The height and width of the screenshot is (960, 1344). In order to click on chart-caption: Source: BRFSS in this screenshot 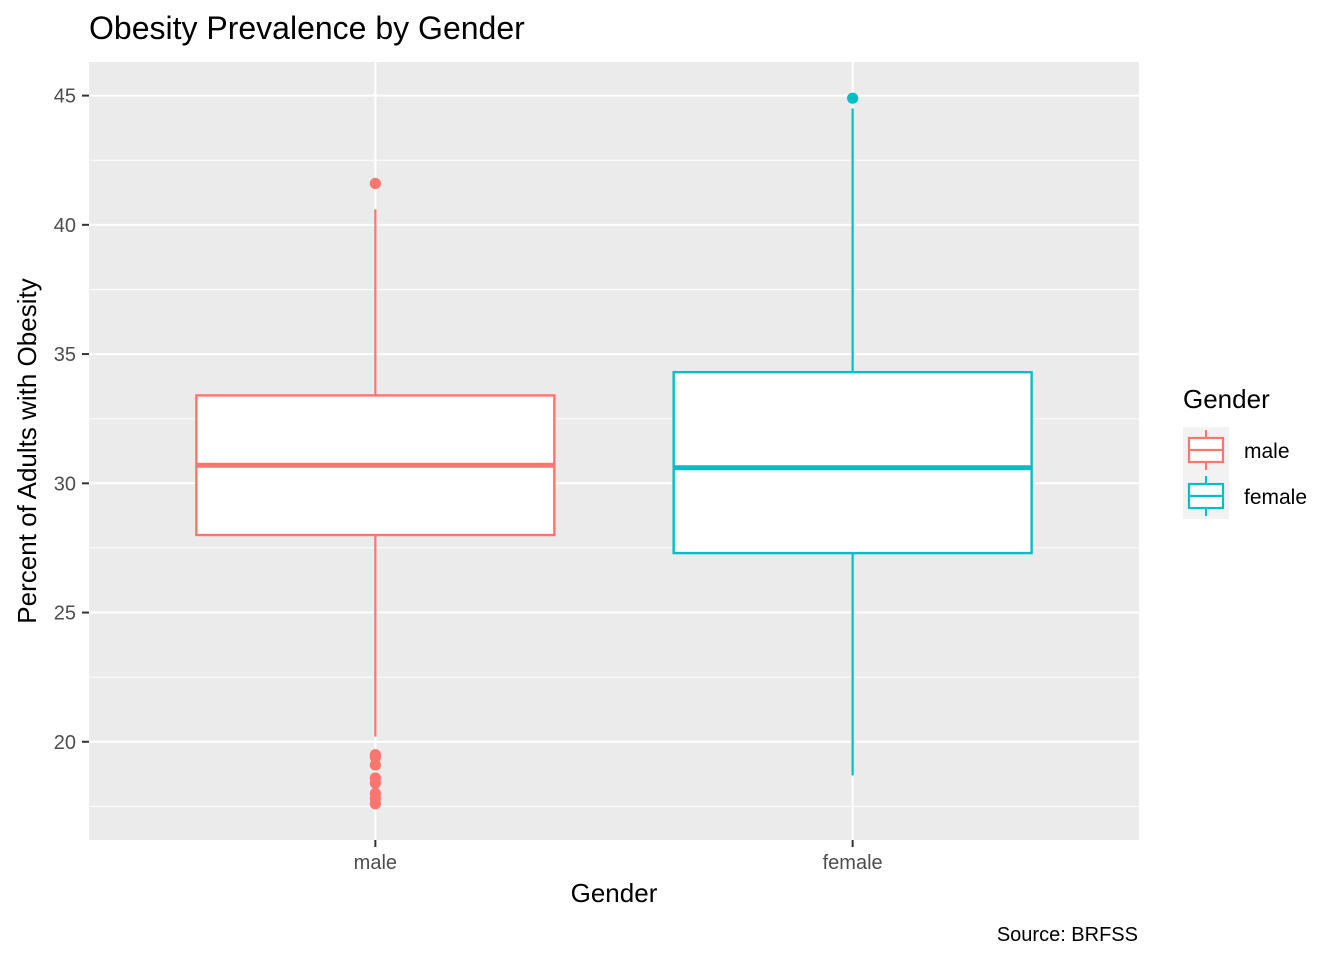, I will do `click(1067, 935)`.